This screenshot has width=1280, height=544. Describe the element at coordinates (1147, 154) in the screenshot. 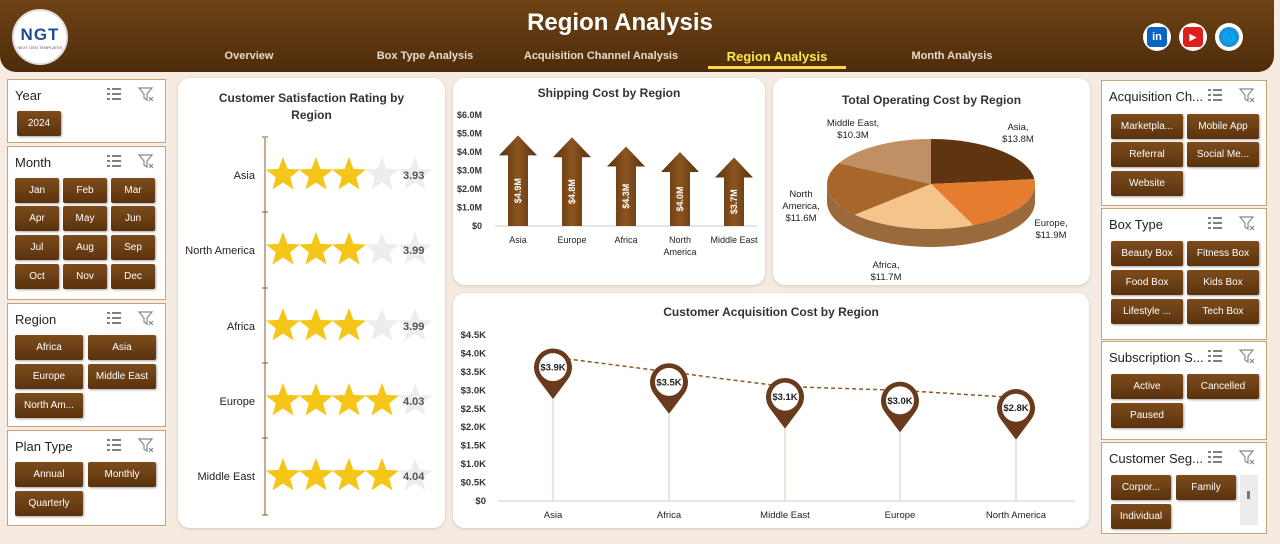

I see `slicer-item: Referral` at that location.